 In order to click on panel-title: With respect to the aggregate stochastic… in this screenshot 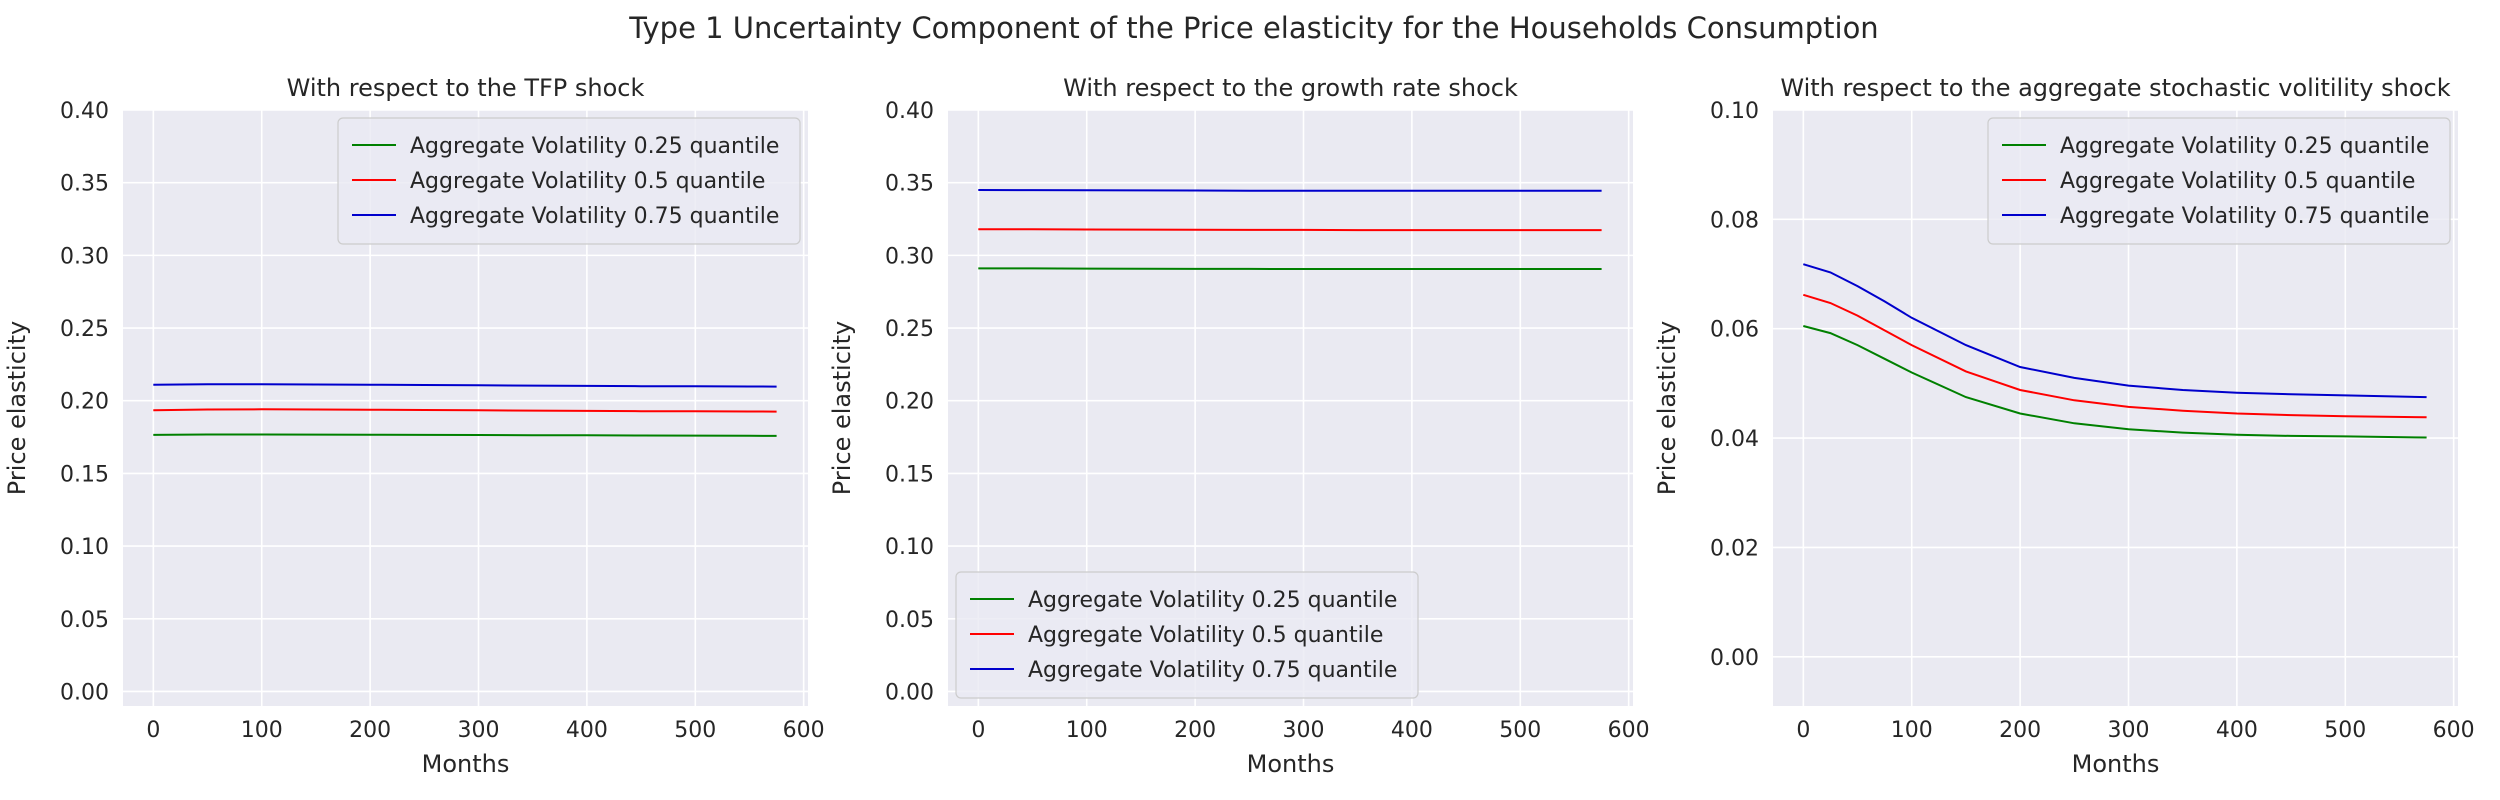, I will do `click(2115, 88)`.